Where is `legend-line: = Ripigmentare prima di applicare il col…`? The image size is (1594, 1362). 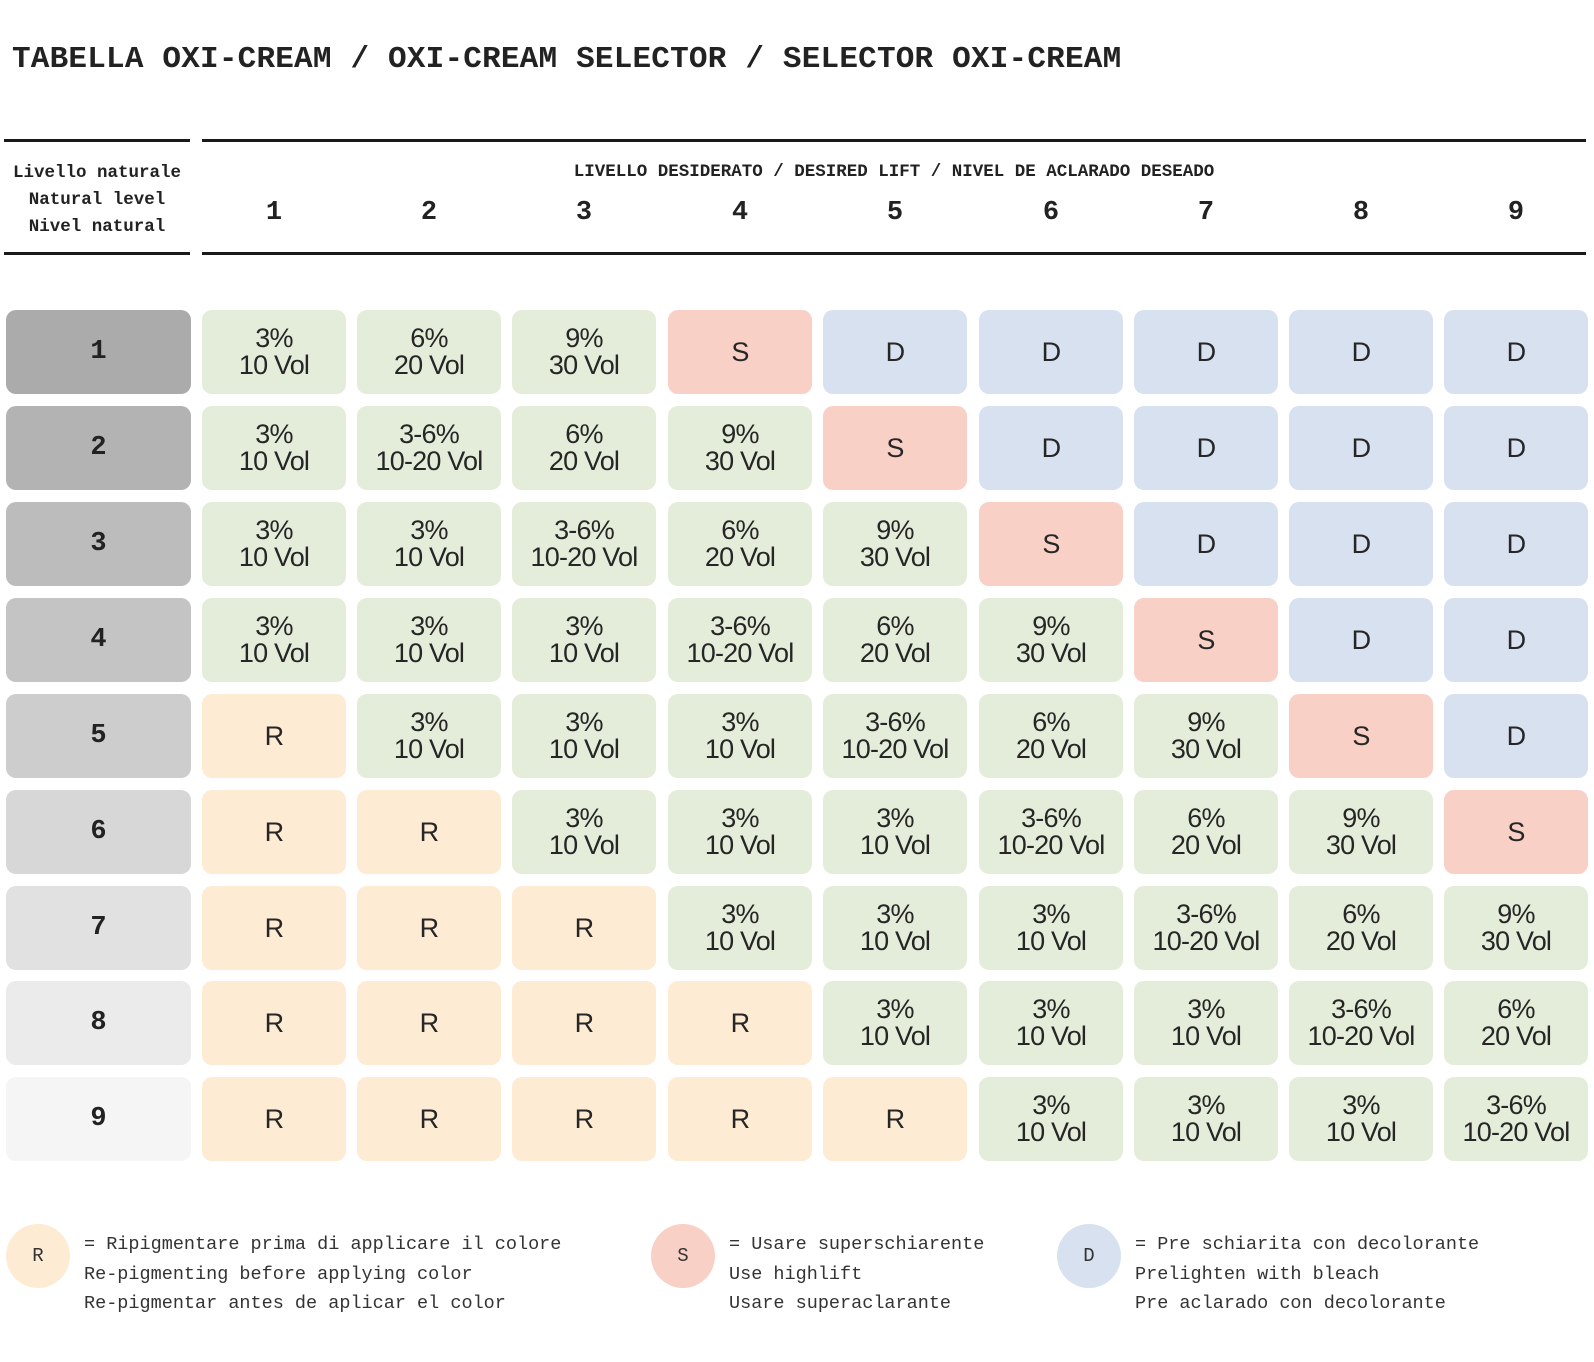
legend-line: = Ripigmentare prima di applicare il col… is located at coordinates (323, 1244).